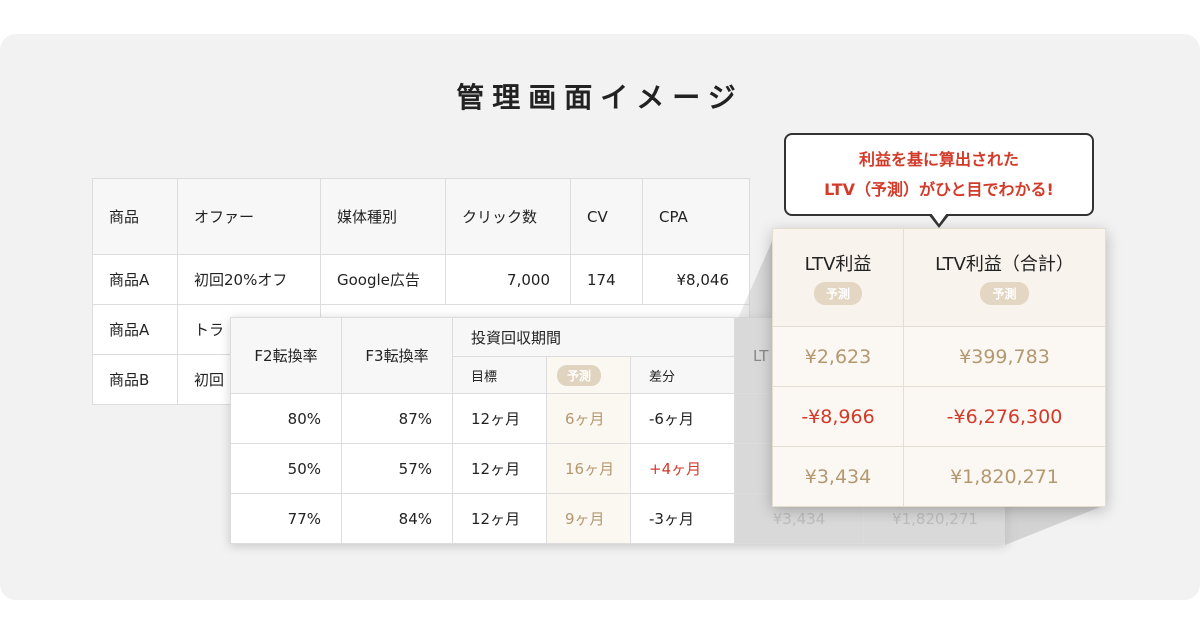 This screenshot has height=630, width=1200. What do you see at coordinates (682, 418) in the screenshot?
I see `cell-diff: -6ヶ月` at bounding box center [682, 418].